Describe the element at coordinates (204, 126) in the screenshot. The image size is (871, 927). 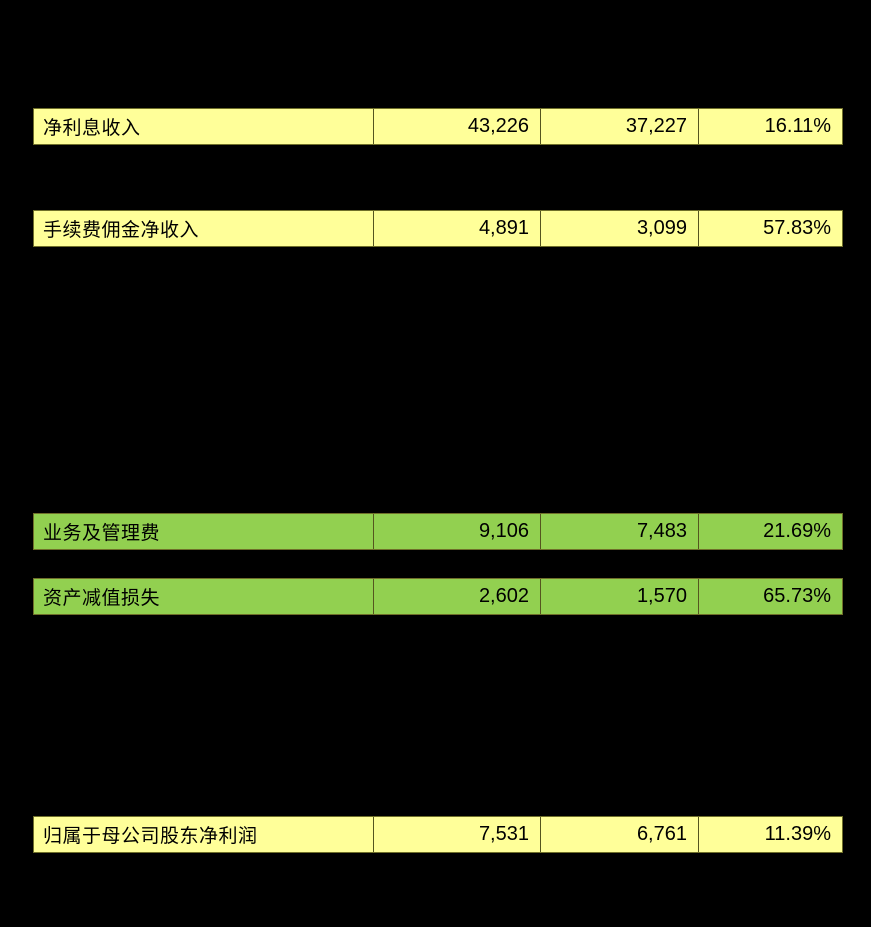
I see `row-label-cell: 净利息收入` at that location.